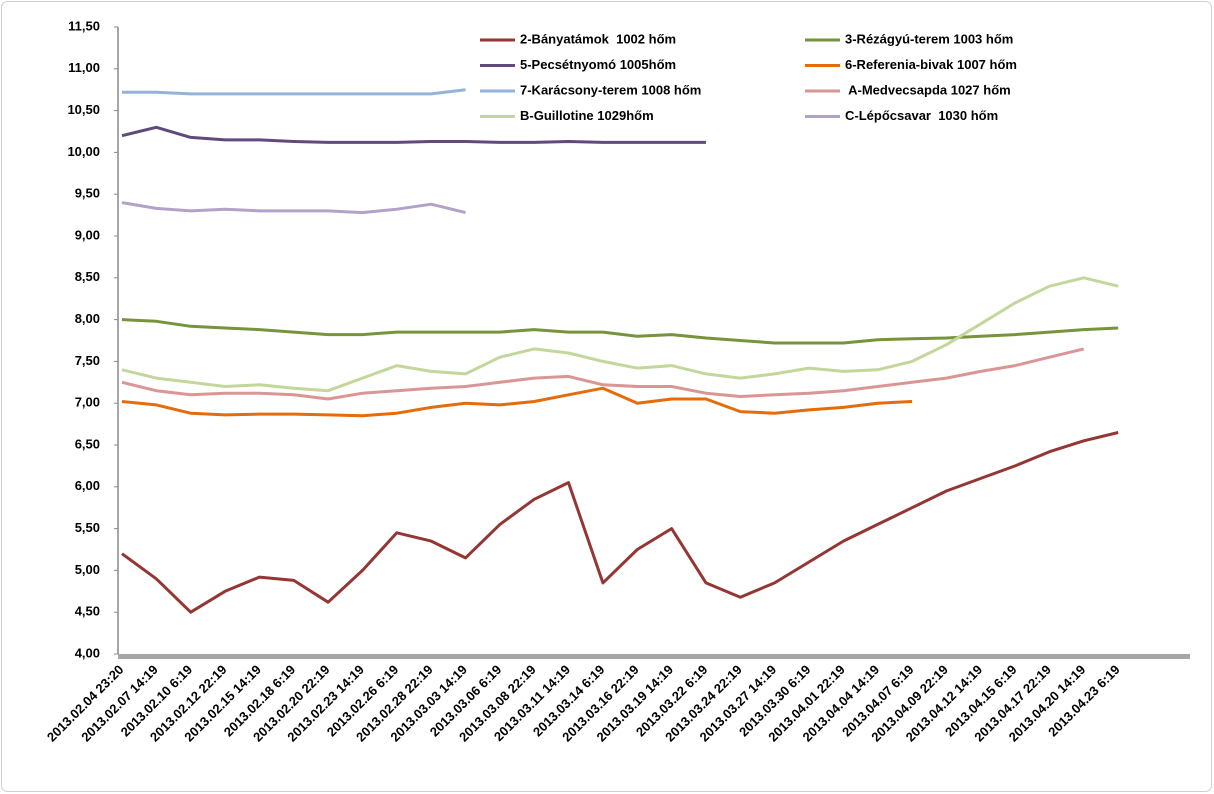  I want to click on y-tick-label: 9,50, so click(87, 193).